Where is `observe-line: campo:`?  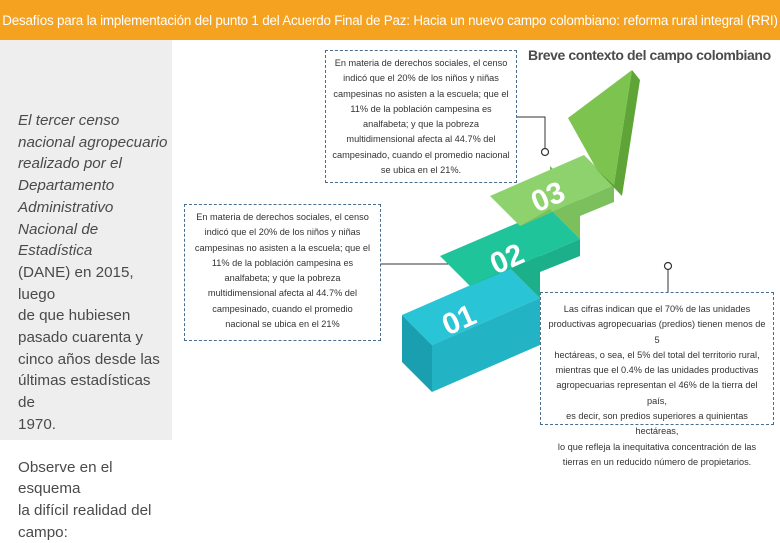 observe-line: campo: is located at coordinates (43, 532).